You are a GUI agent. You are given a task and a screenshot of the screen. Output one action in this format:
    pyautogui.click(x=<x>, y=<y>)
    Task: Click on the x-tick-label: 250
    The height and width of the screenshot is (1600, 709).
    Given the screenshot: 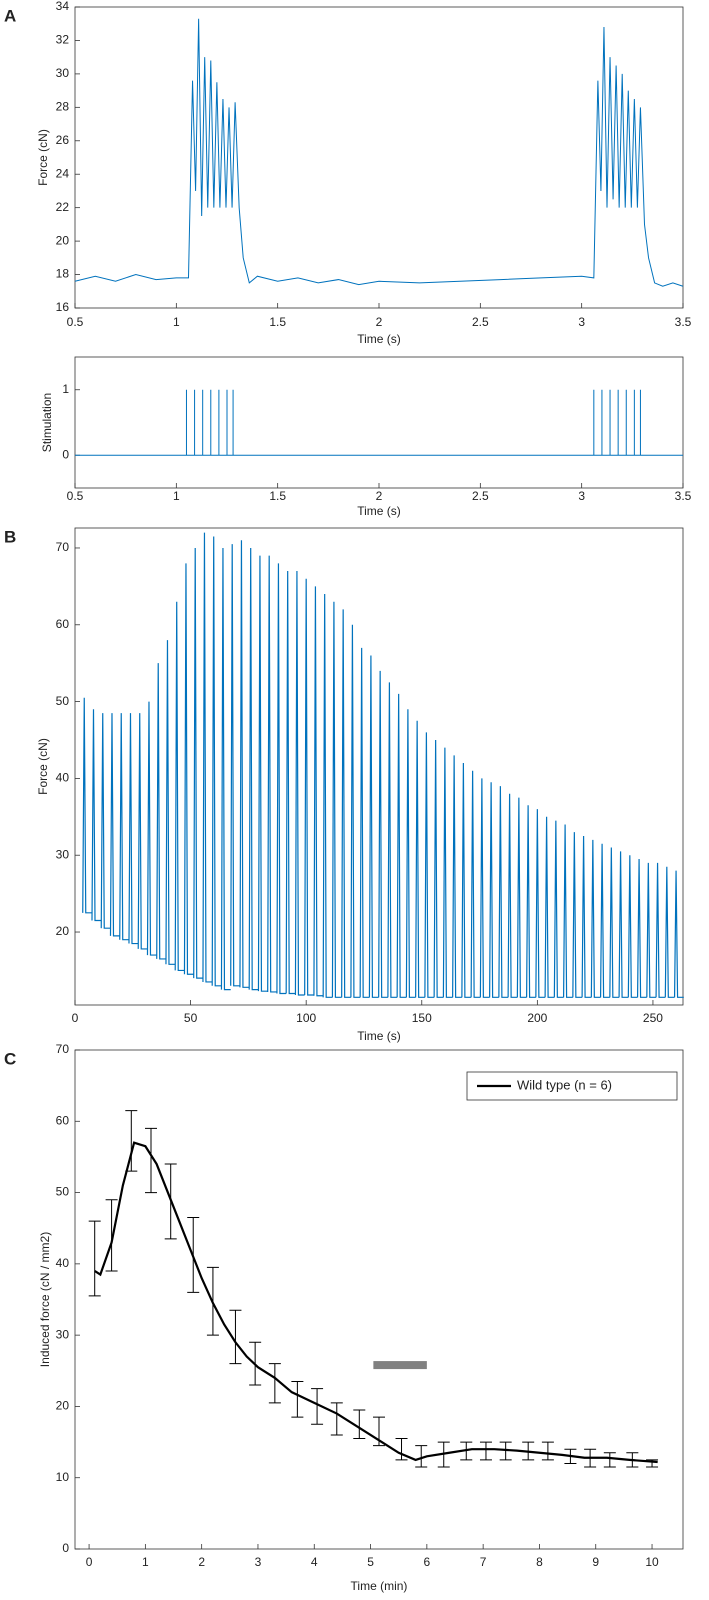 What is the action you would take?
    pyautogui.click(x=653, y=1018)
    